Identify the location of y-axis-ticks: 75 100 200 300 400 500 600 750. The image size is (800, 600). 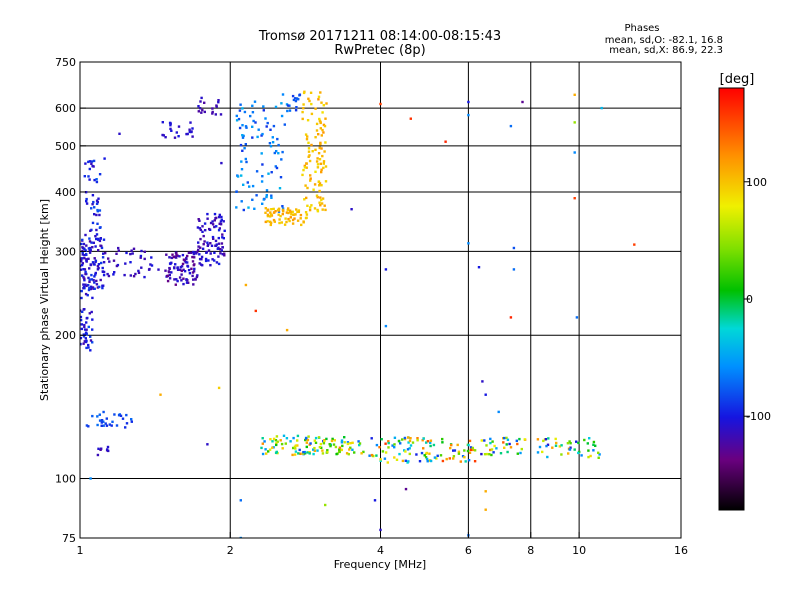
(70, 300).